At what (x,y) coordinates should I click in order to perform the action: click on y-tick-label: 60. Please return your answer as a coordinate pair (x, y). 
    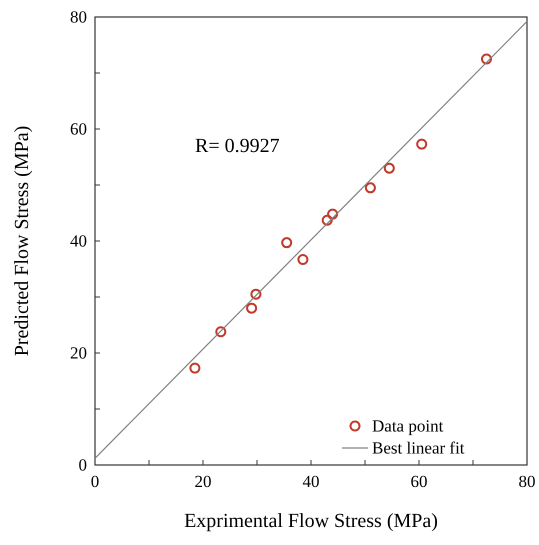
    Looking at the image, I should click on (78, 129).